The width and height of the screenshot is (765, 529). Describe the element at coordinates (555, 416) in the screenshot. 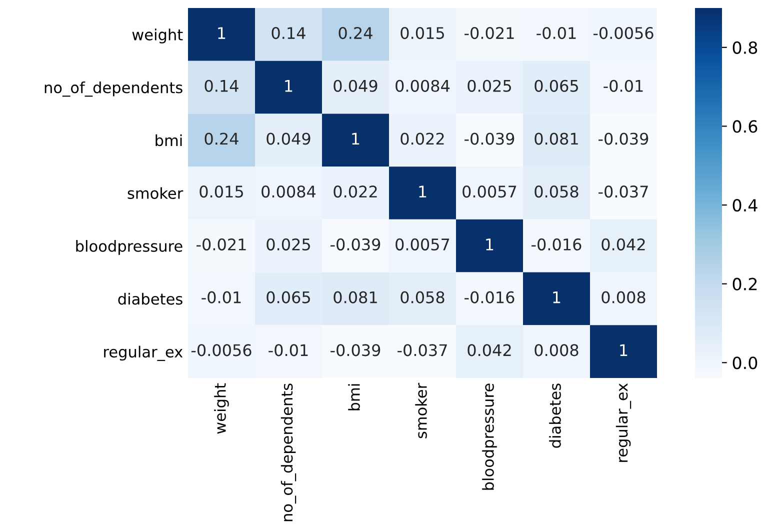

I see `x-tick-label: diabetes` at that location.